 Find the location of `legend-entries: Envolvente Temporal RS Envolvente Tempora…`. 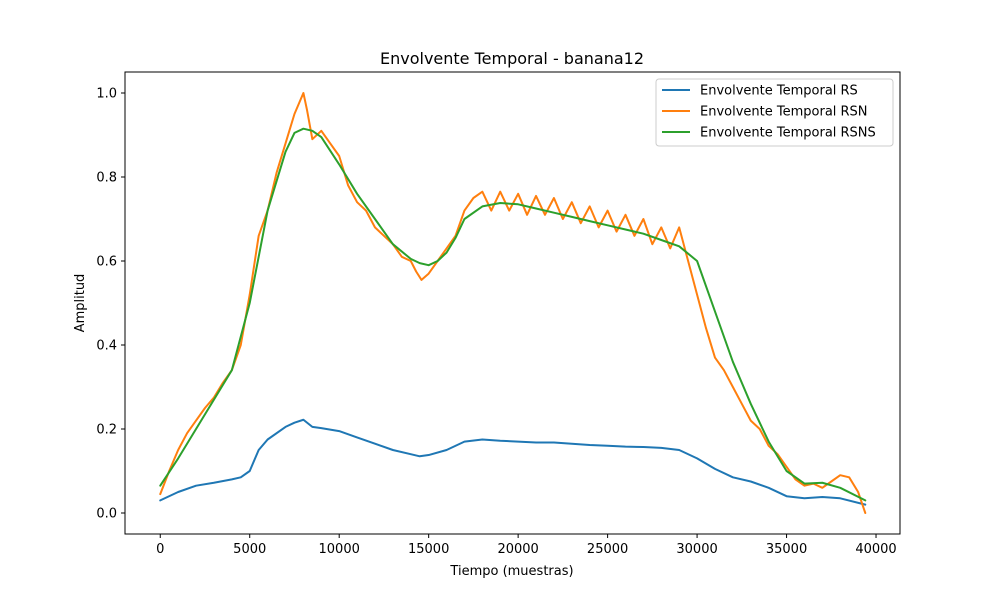

legend-entries: Envolvente Temporal RS Envolvente Tempora… is located at coordinates (769, 112).